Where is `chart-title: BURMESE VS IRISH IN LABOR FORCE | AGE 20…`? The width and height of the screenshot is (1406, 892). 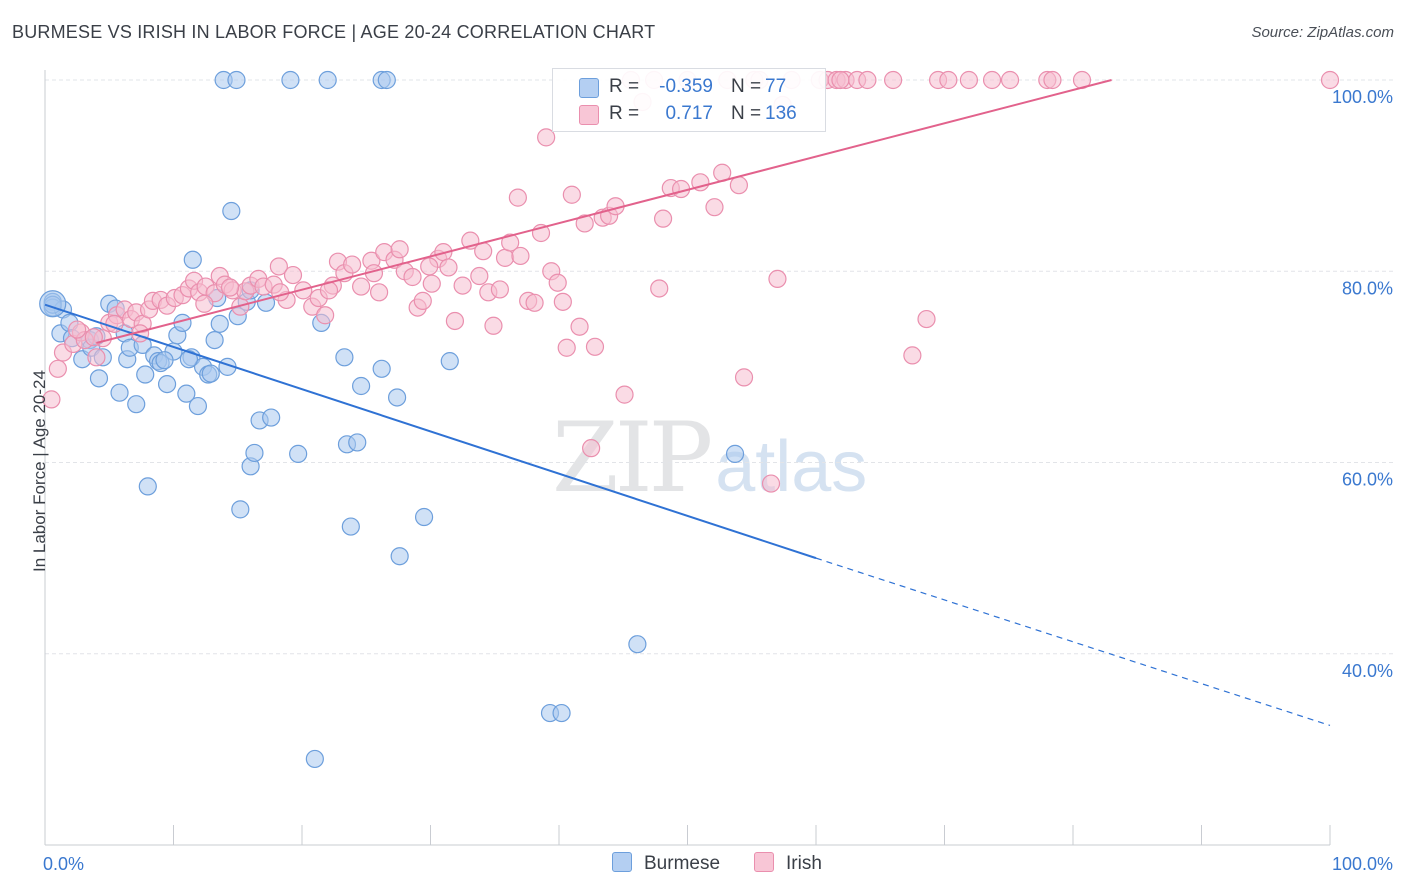
chart-title: BURMESE VS IRISH IN LABOR FORCE | AGE 20… is located at coordinates (334, 32).